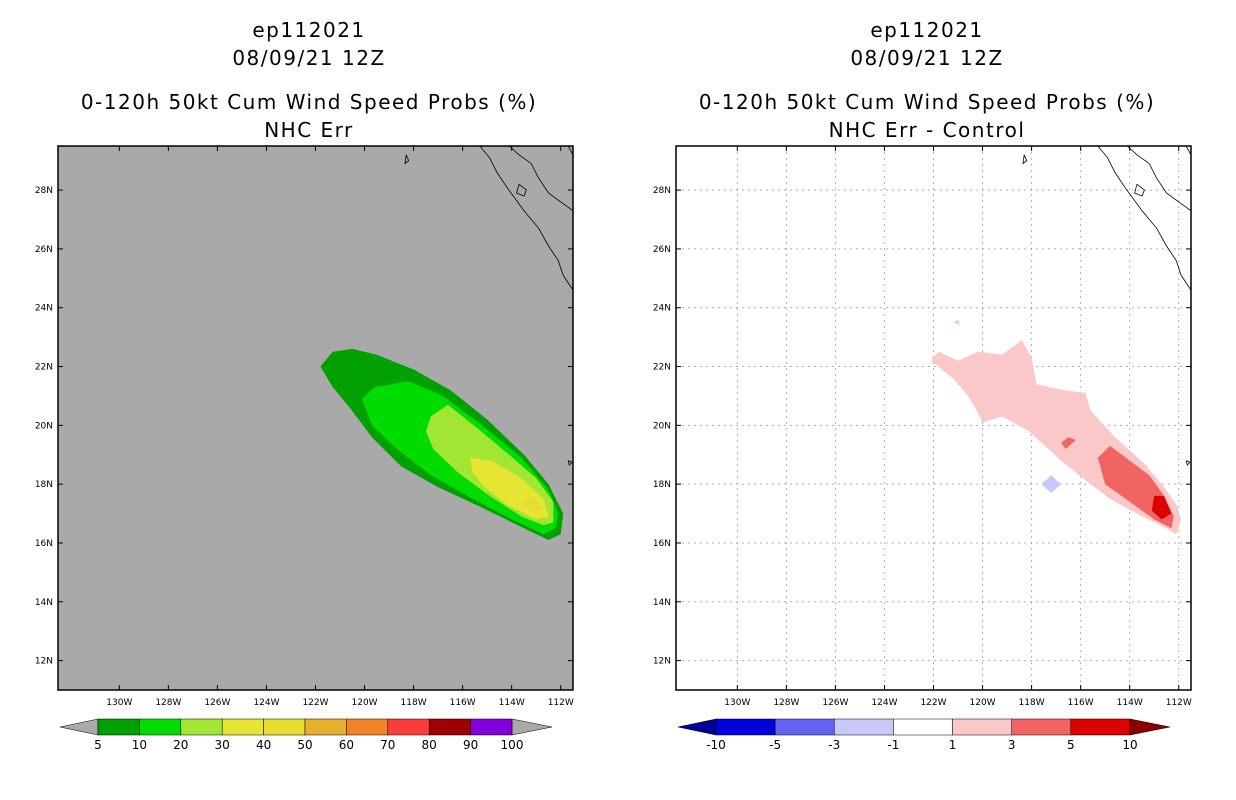  What do you see at coordinates (893, 745) in the screenshot?
I see `colorbar-label: -1` at bounding box center [893, 745].